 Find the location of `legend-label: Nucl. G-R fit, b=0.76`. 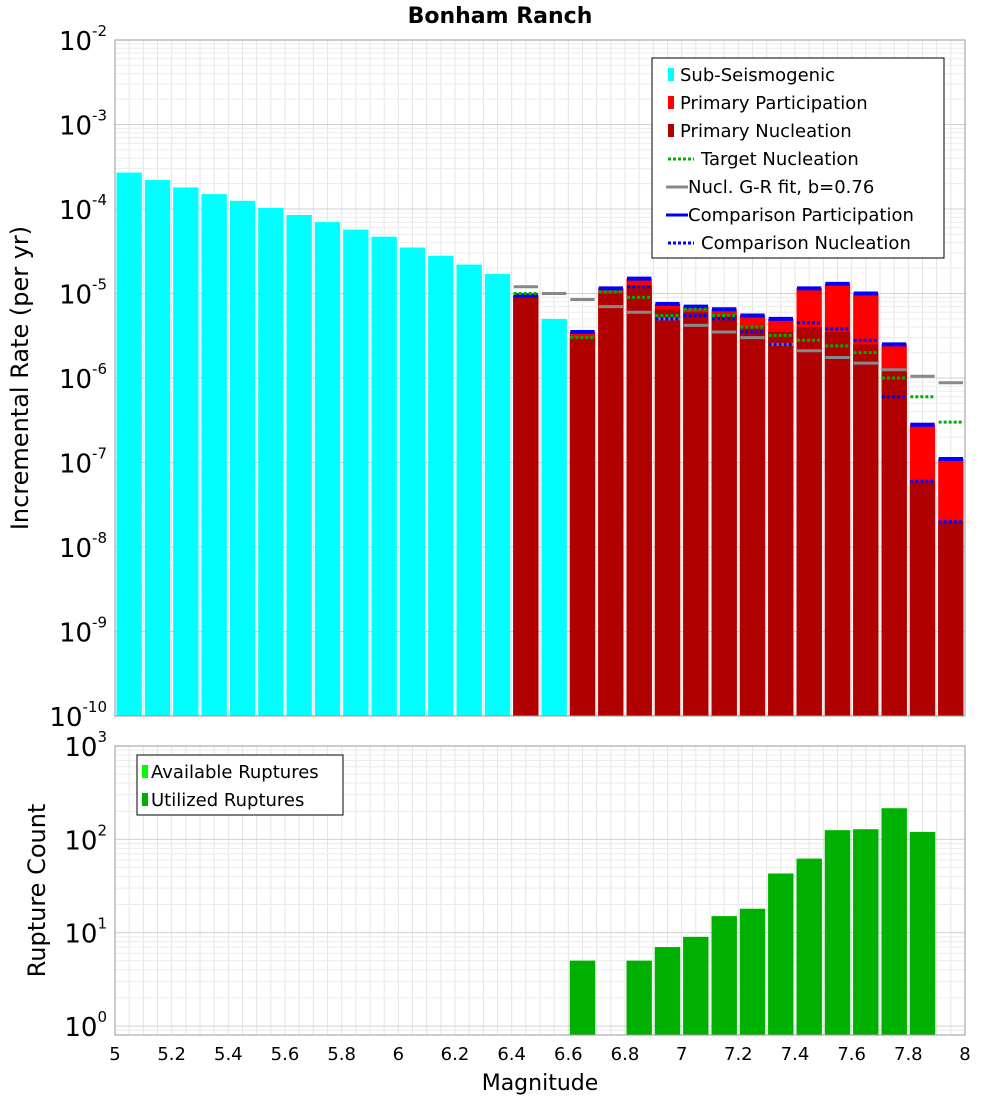

legend-label: Nucl. G-R fit, b=0.76 is located at coordinates (781, 187).